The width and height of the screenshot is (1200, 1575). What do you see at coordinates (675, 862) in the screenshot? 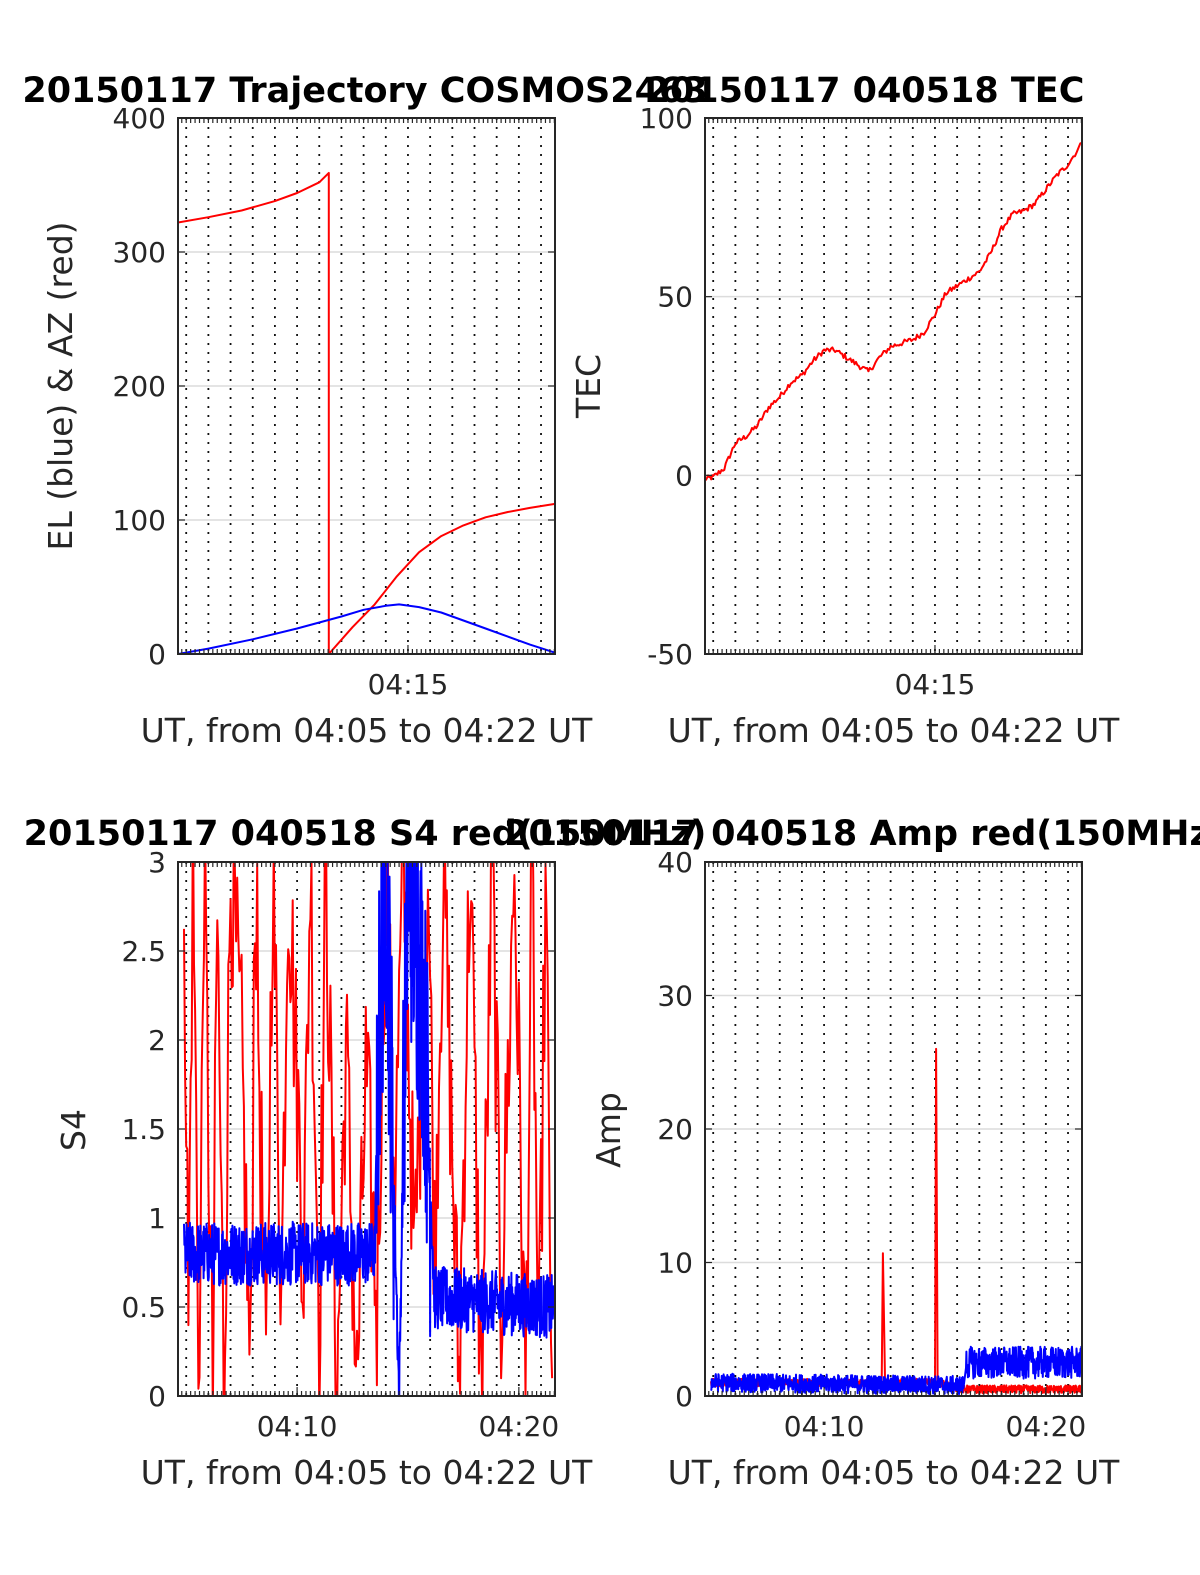
I see `y-tick-label: 40` at bounding box center [675, 862].